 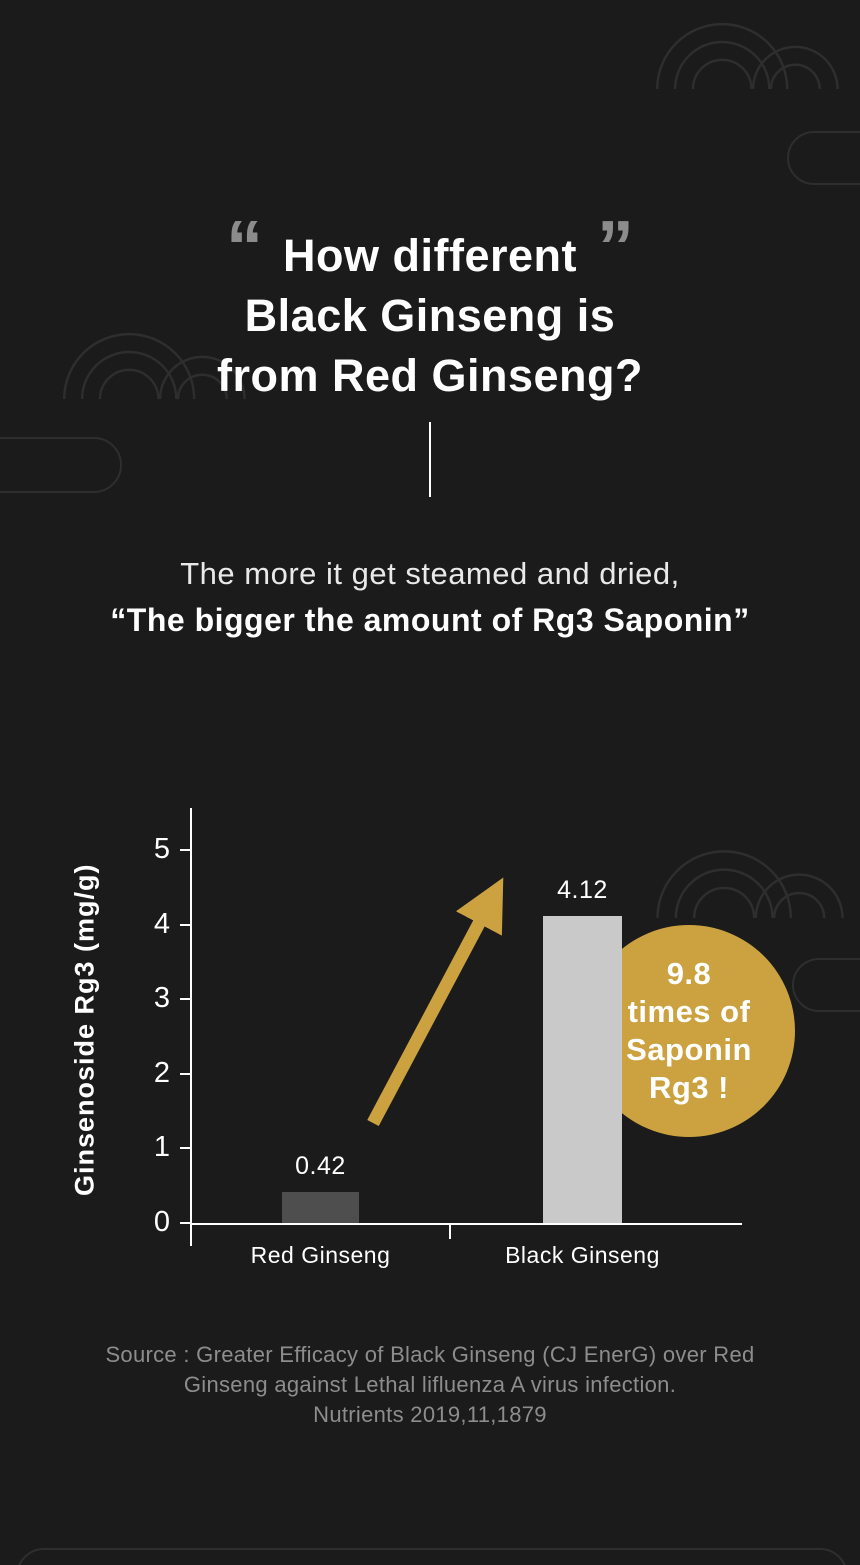 I want to click on pill-ornament-top-right, so click(x=823, y=158).